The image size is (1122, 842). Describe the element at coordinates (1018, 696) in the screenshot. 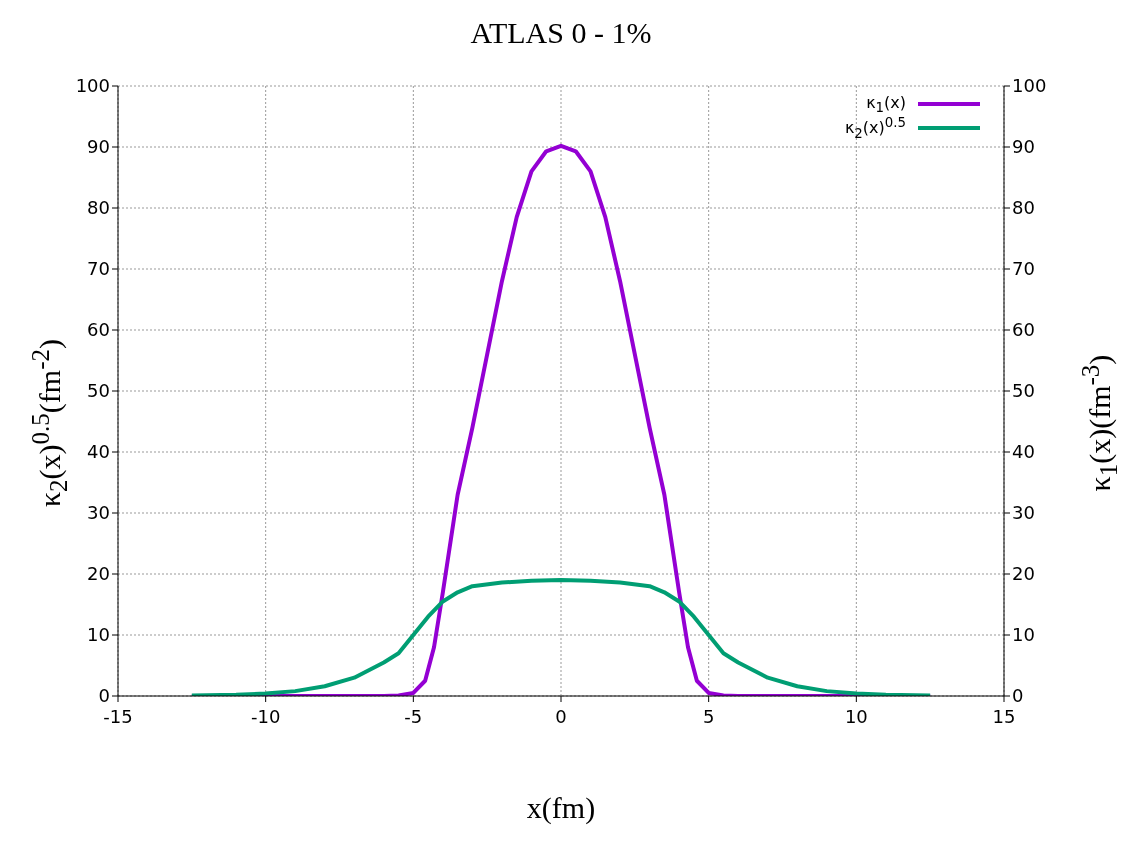

I see `y2-tick-label: 0` at that location.